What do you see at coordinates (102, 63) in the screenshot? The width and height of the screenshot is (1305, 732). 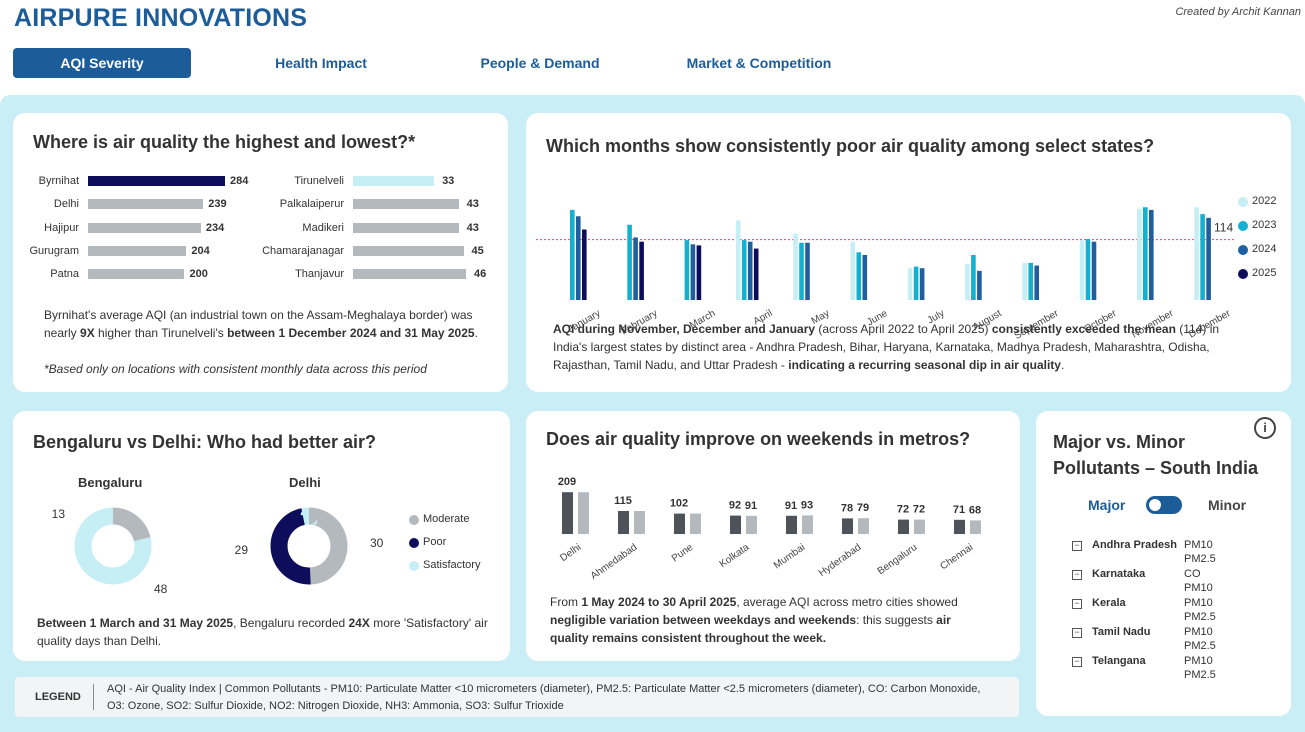 I see `tab-aqi-severity: AQI Severity` at bounding box center [102, 63].